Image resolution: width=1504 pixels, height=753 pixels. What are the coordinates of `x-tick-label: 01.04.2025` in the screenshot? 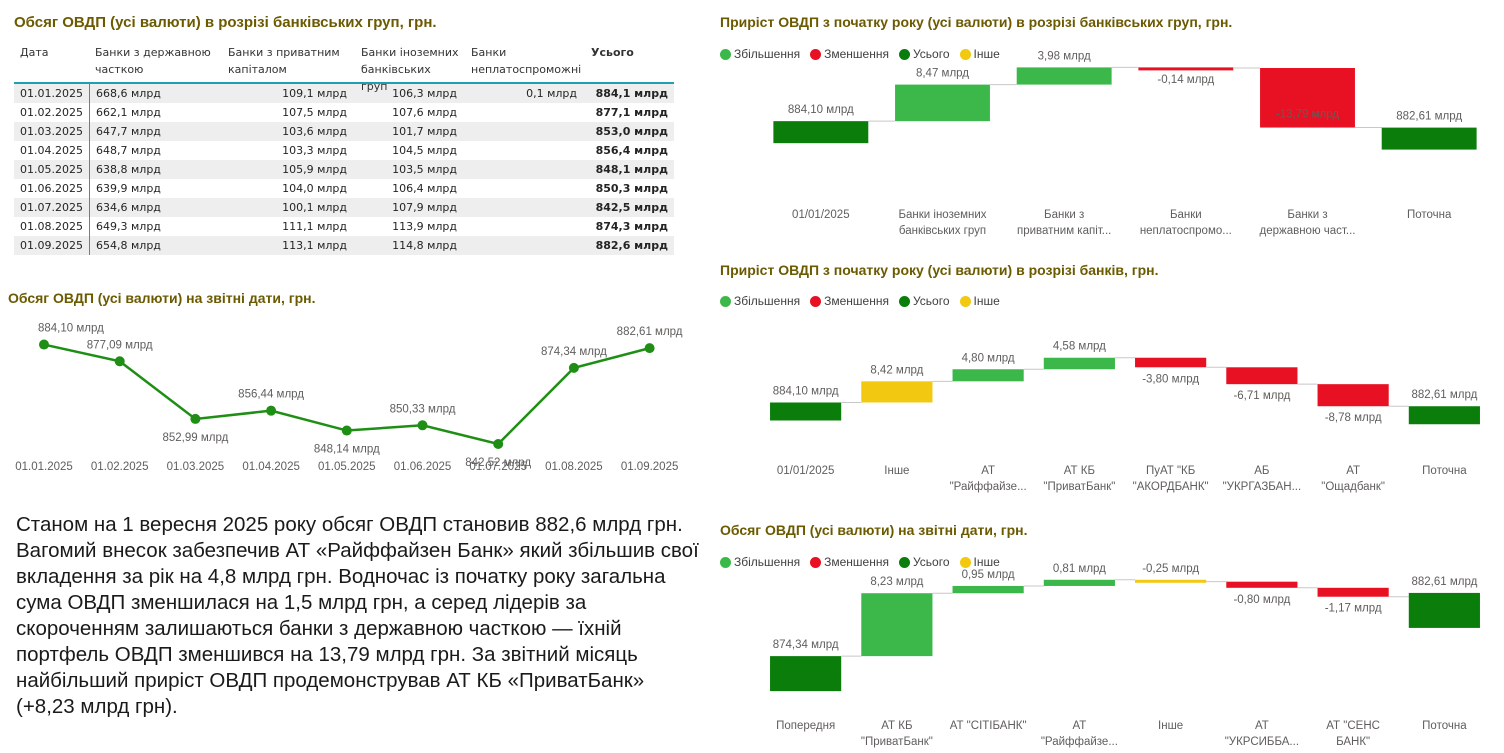 It's located at (271, 467).